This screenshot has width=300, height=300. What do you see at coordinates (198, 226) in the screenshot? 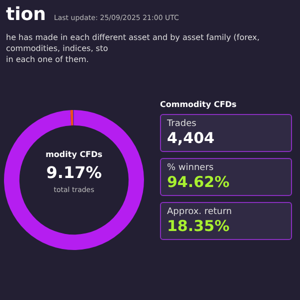
I see `text: 18.35%` at bounding box center [198, 226].